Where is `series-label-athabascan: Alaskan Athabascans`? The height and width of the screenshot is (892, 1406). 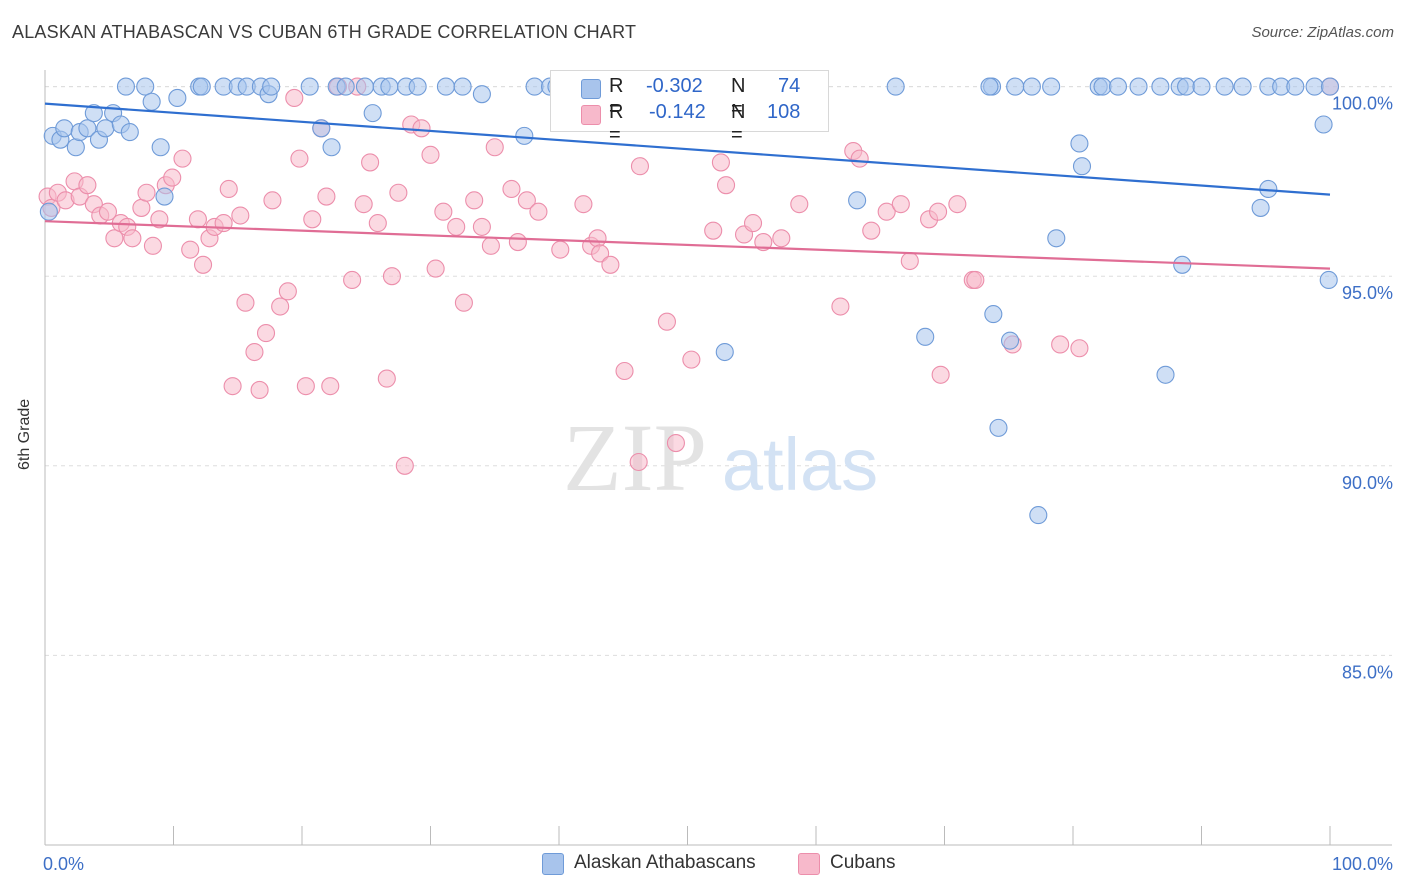 series-label-athabascan: Alaskan Athabascans is located at coordinates (665, 862).